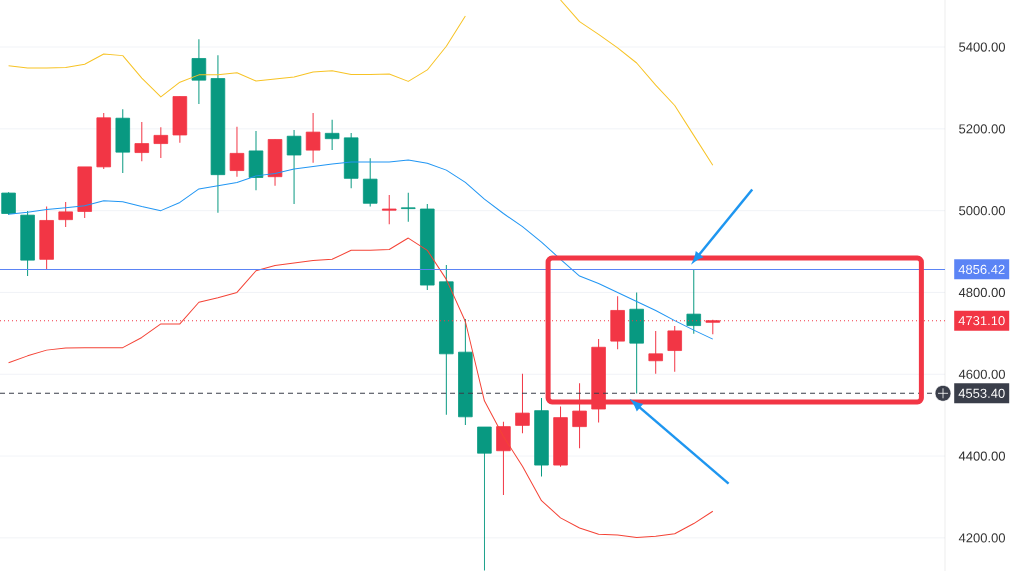 This screenshot has width=1031, height=571. Describe the element at coordinates (981, 269) in the screenshot. I see `ref-line-label: 4856.42` at that location.